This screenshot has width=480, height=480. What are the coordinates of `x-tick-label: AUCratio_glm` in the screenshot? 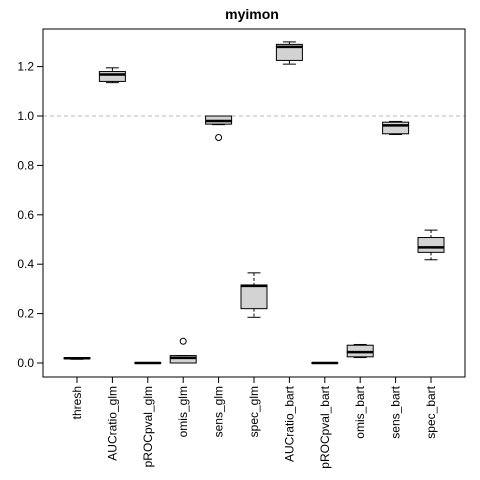 It's located at (112, 423).